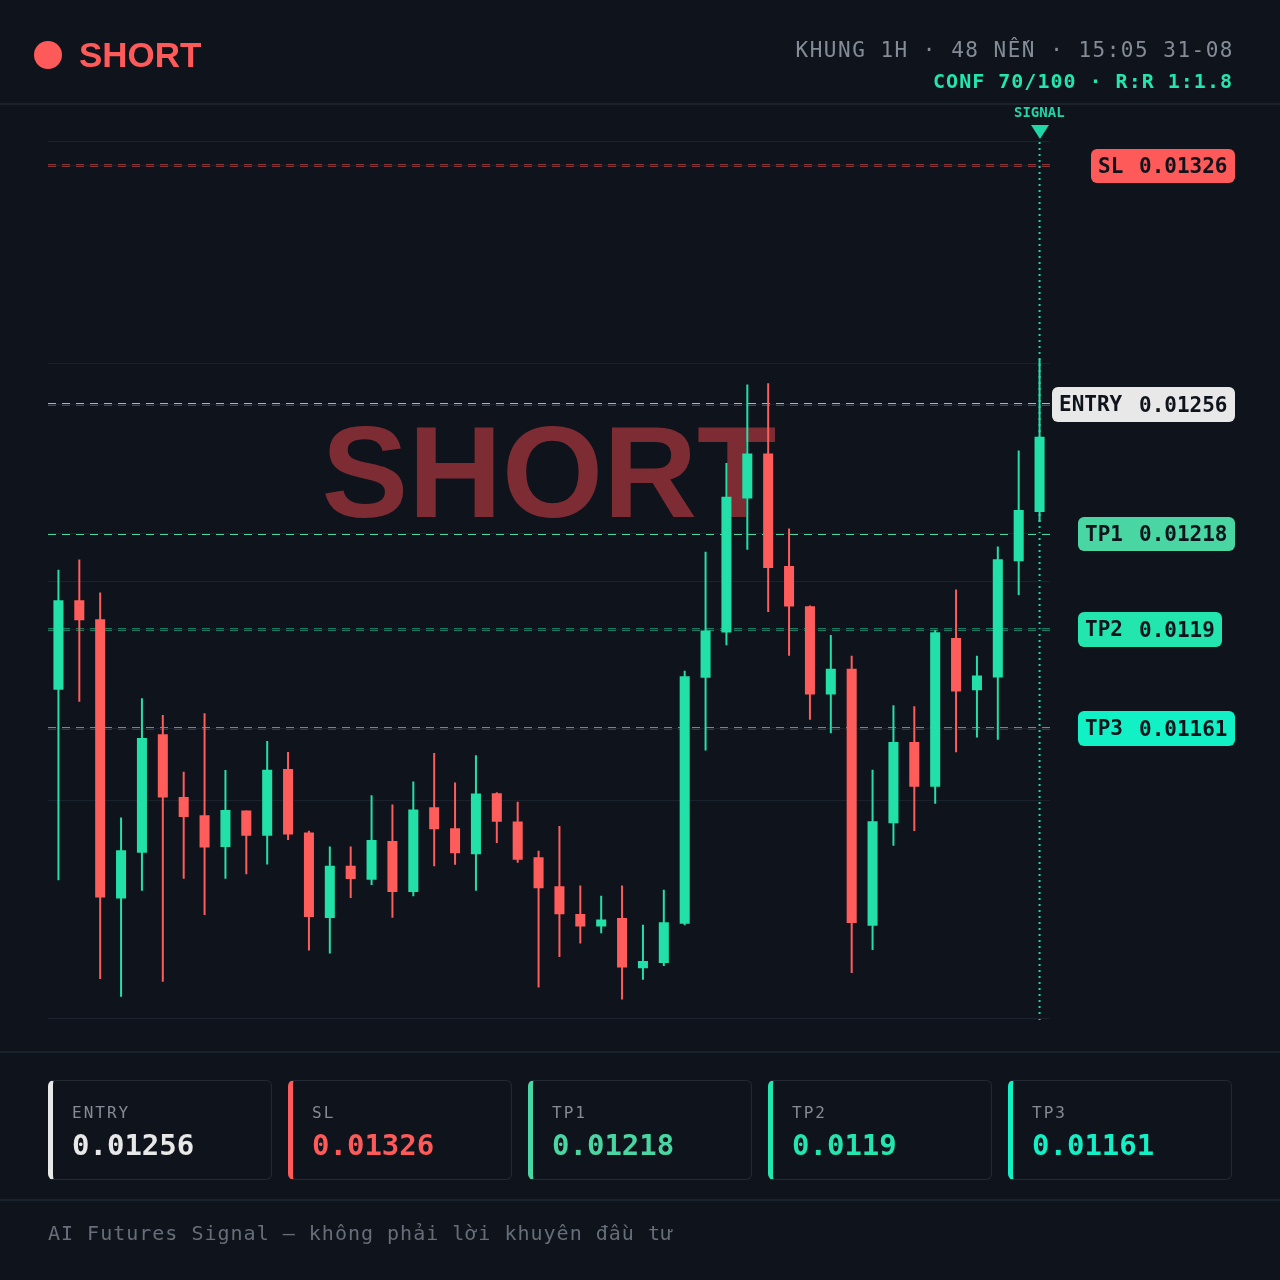  What do you see at coordinates (1177, 629) in the screenshot?
I see `y-tick-label: 0.0119` at bounding box center [1177, 629].